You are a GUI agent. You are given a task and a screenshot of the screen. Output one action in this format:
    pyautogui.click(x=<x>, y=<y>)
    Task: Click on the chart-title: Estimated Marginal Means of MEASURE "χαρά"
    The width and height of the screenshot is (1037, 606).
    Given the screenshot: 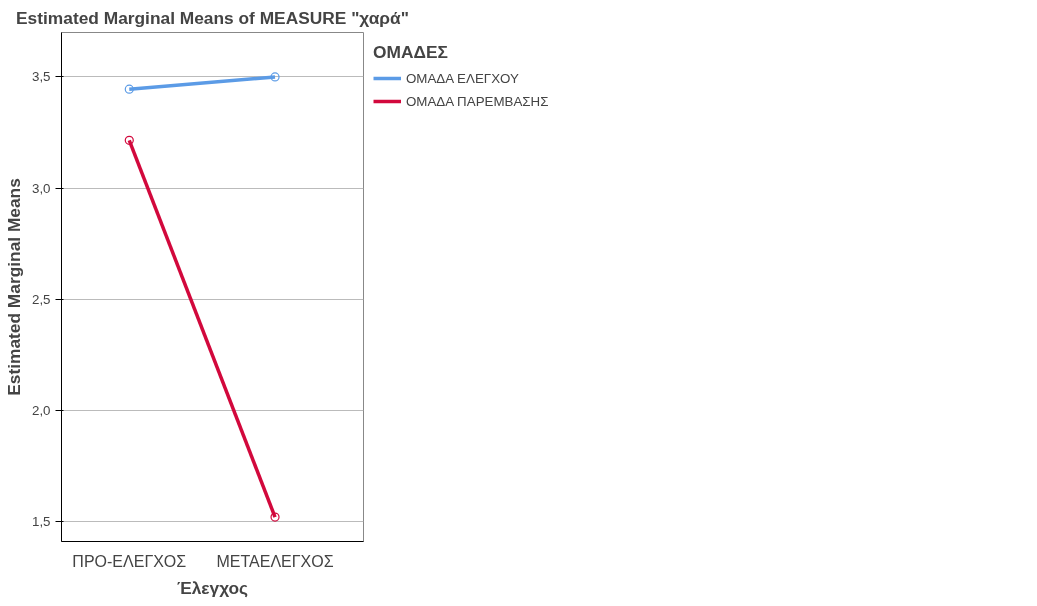 What is the action you would take?
    pyautogui.click(x=212, y=17)
    